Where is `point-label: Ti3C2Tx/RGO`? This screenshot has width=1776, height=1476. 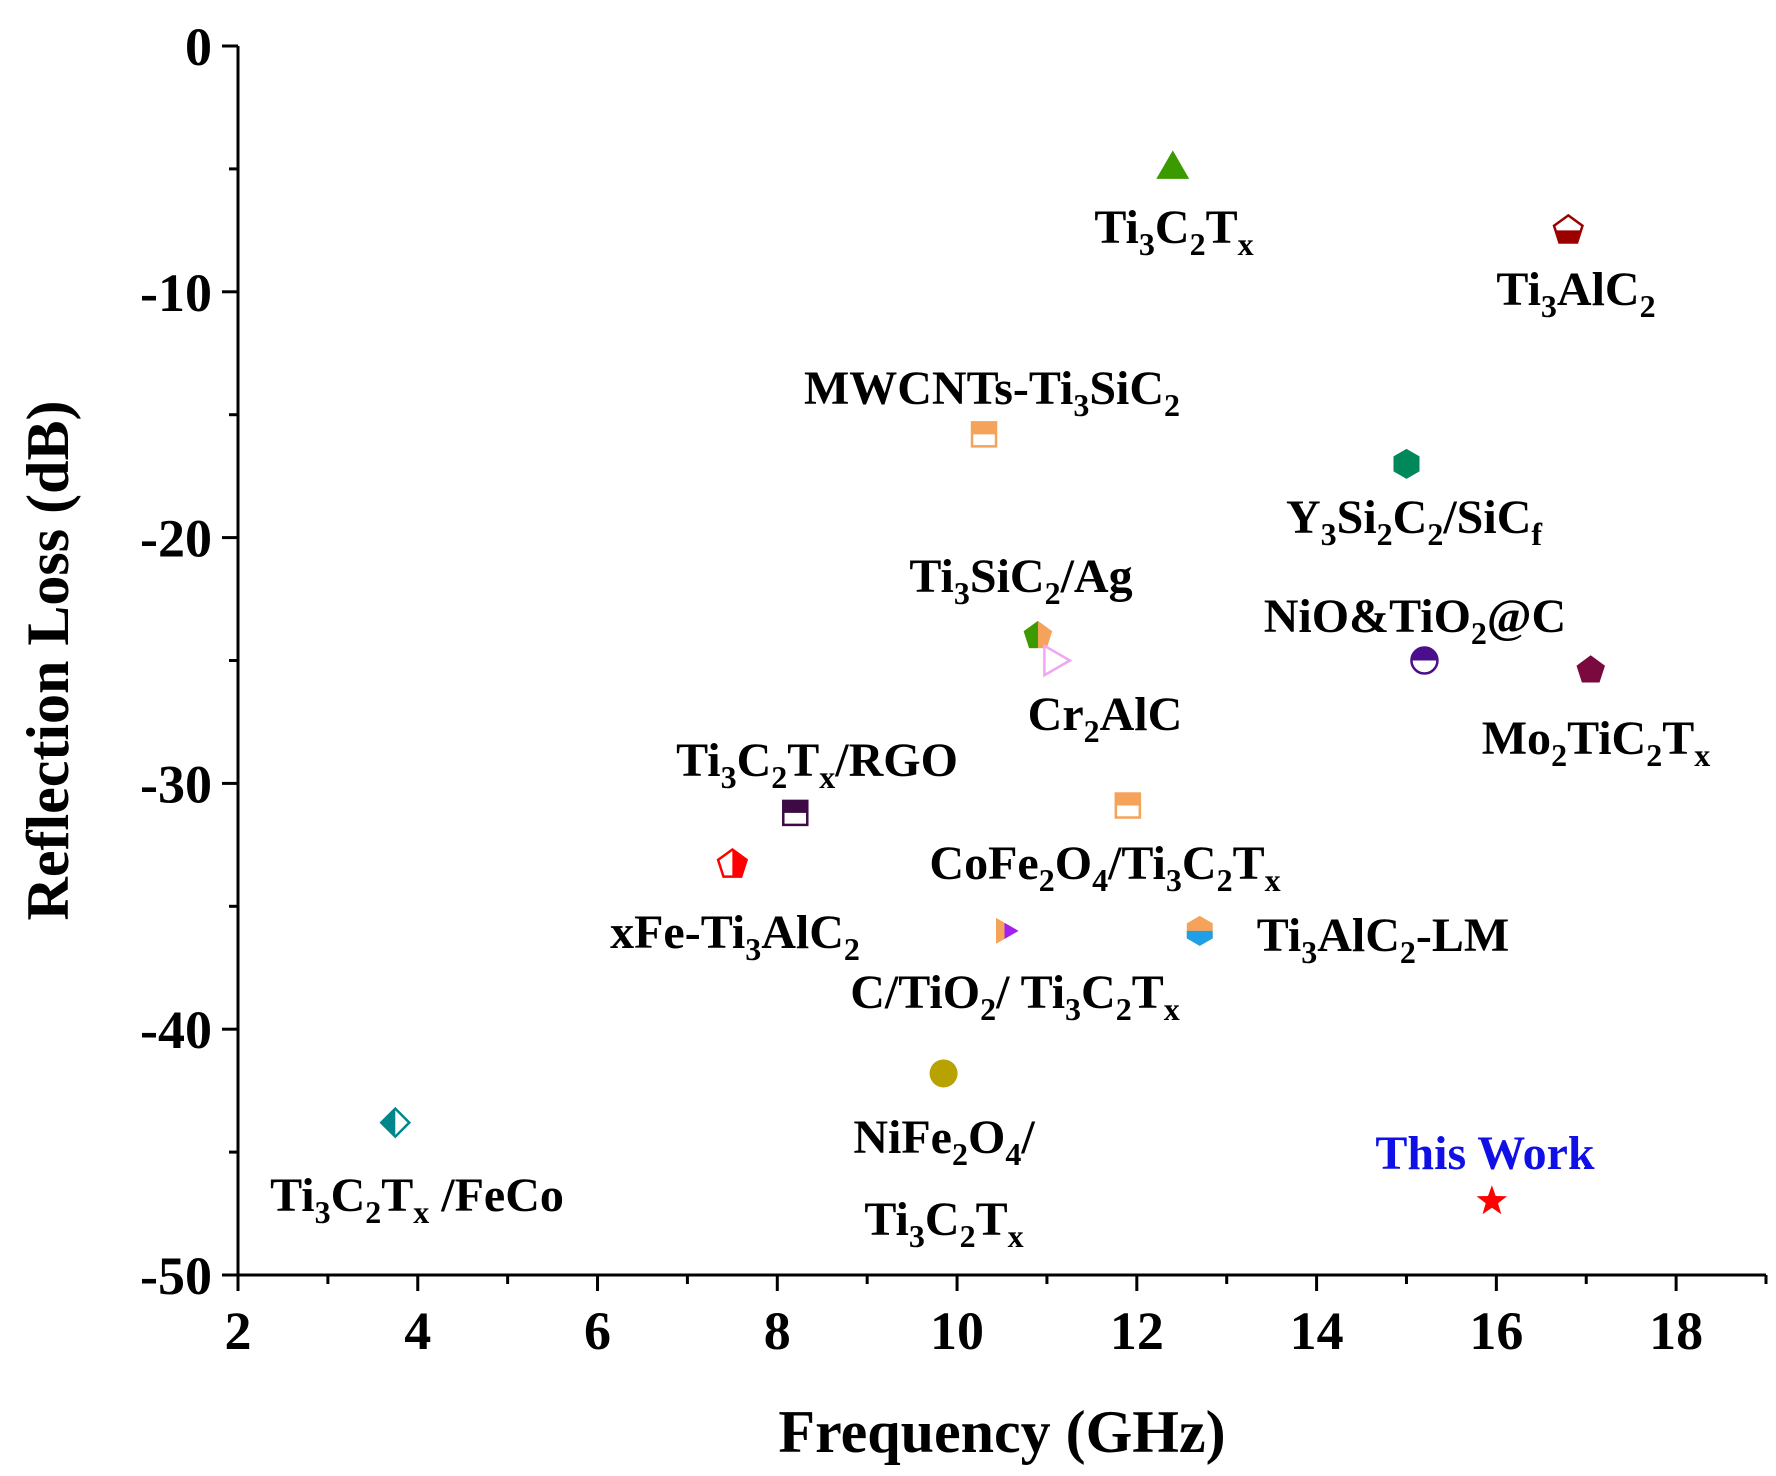 point-label: Ti3C2Tx/RGO is located at coordinates (817, 764).